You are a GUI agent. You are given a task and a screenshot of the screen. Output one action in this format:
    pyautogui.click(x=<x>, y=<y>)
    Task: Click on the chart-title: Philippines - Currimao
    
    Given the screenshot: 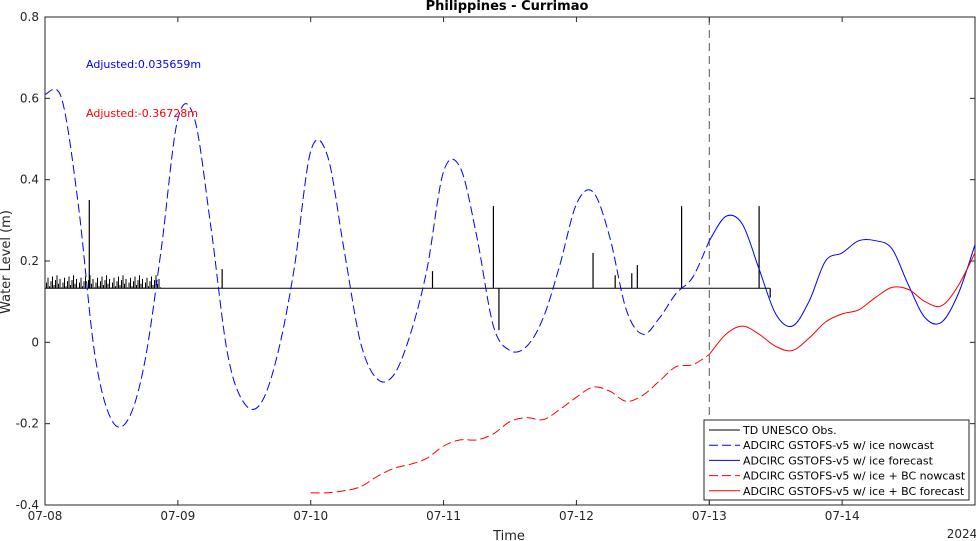 What is the action you would take?
    pyautogui.click(x=507, y=7)
    